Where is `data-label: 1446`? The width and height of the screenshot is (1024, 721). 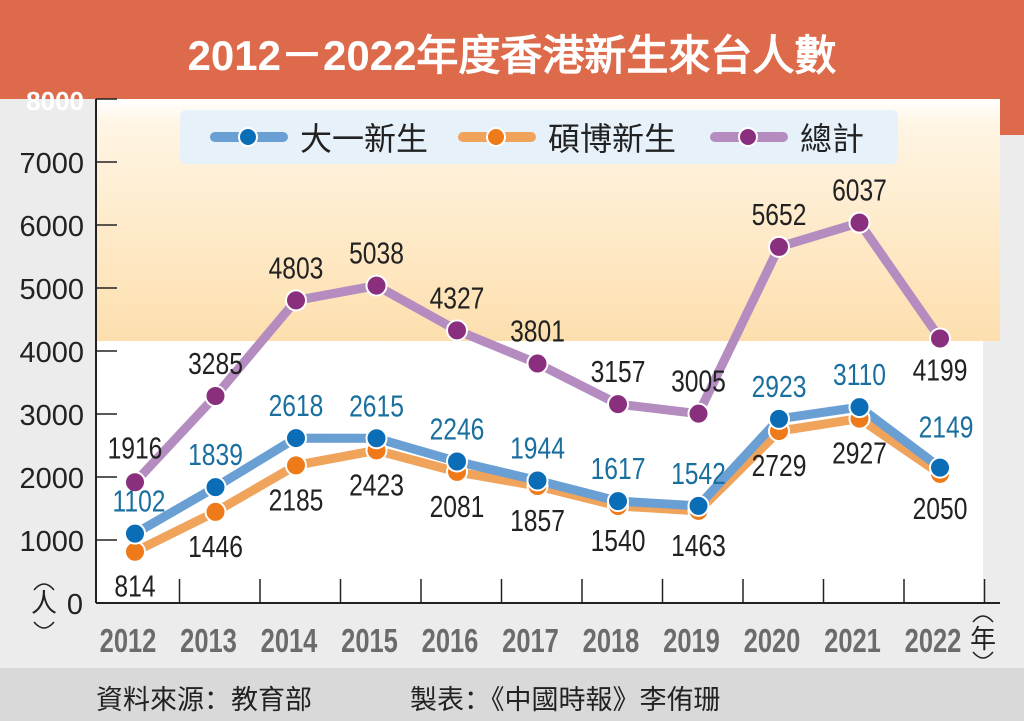 data-label: 1446 is located at coordinates (215, 546).